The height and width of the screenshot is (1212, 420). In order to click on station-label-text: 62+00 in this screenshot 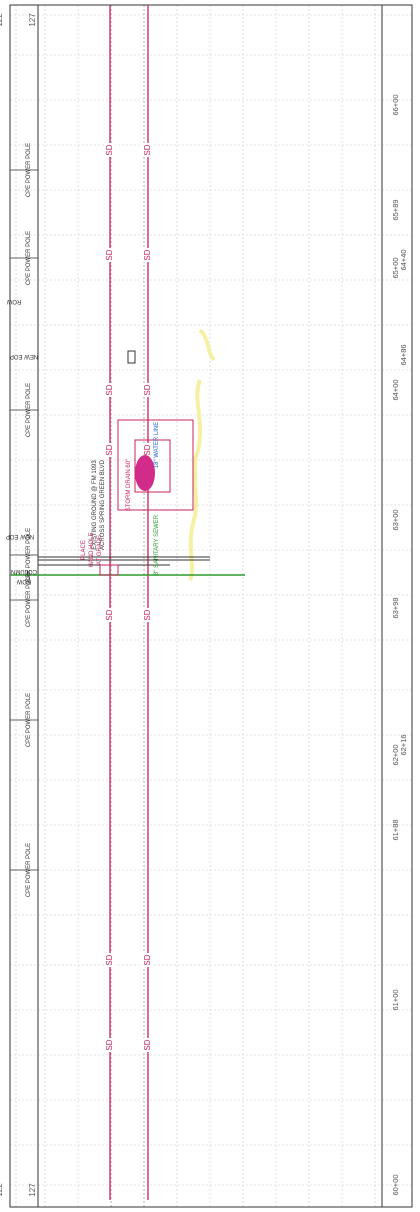, I will do `click(395, 754)`.